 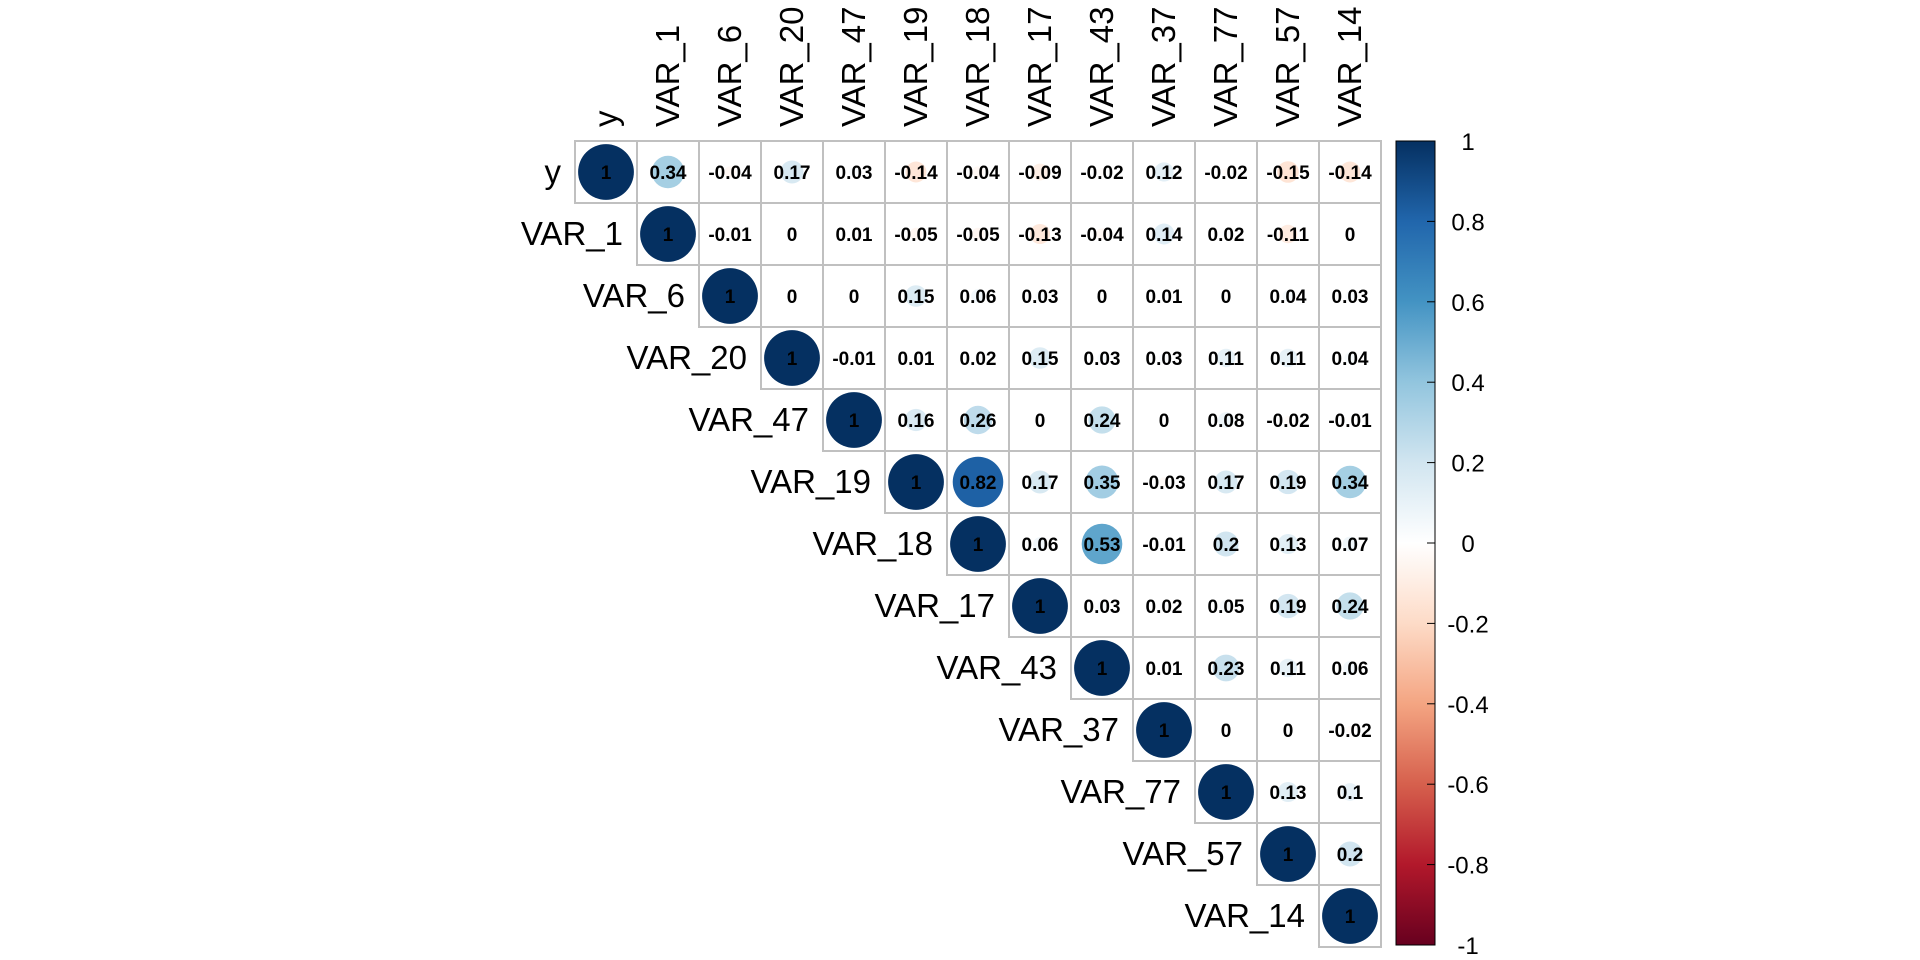 What do you see at coordinates (634, 295) in the screenshot?
I see `row-label: VAR_6` at bounding box center [634, 295].